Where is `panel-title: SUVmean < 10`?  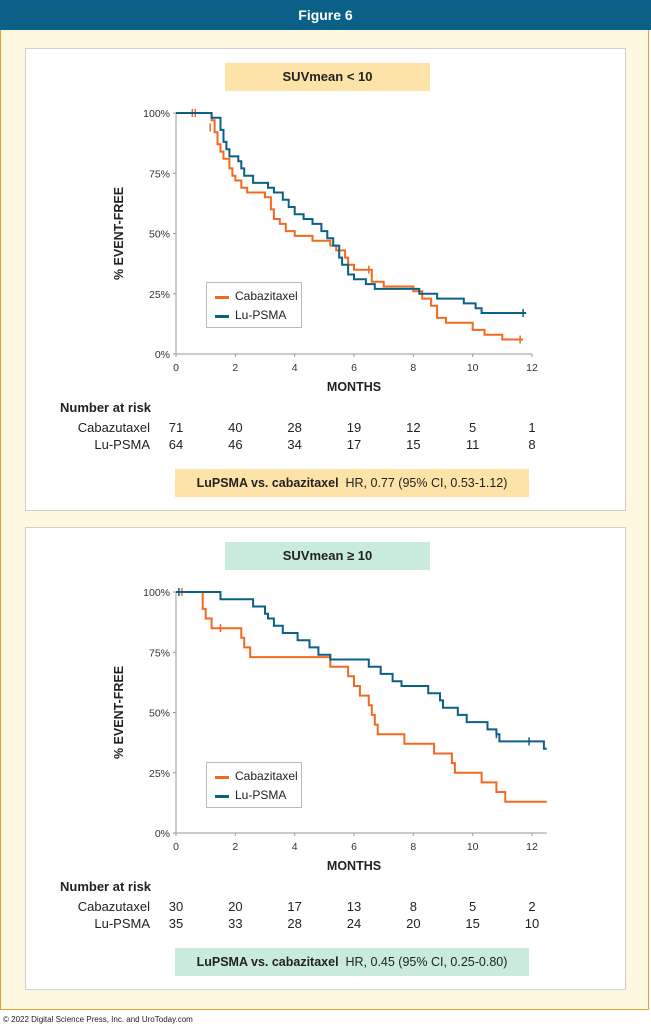
panel-title: SUVmean < 10 is located at coordinates (327, 77).